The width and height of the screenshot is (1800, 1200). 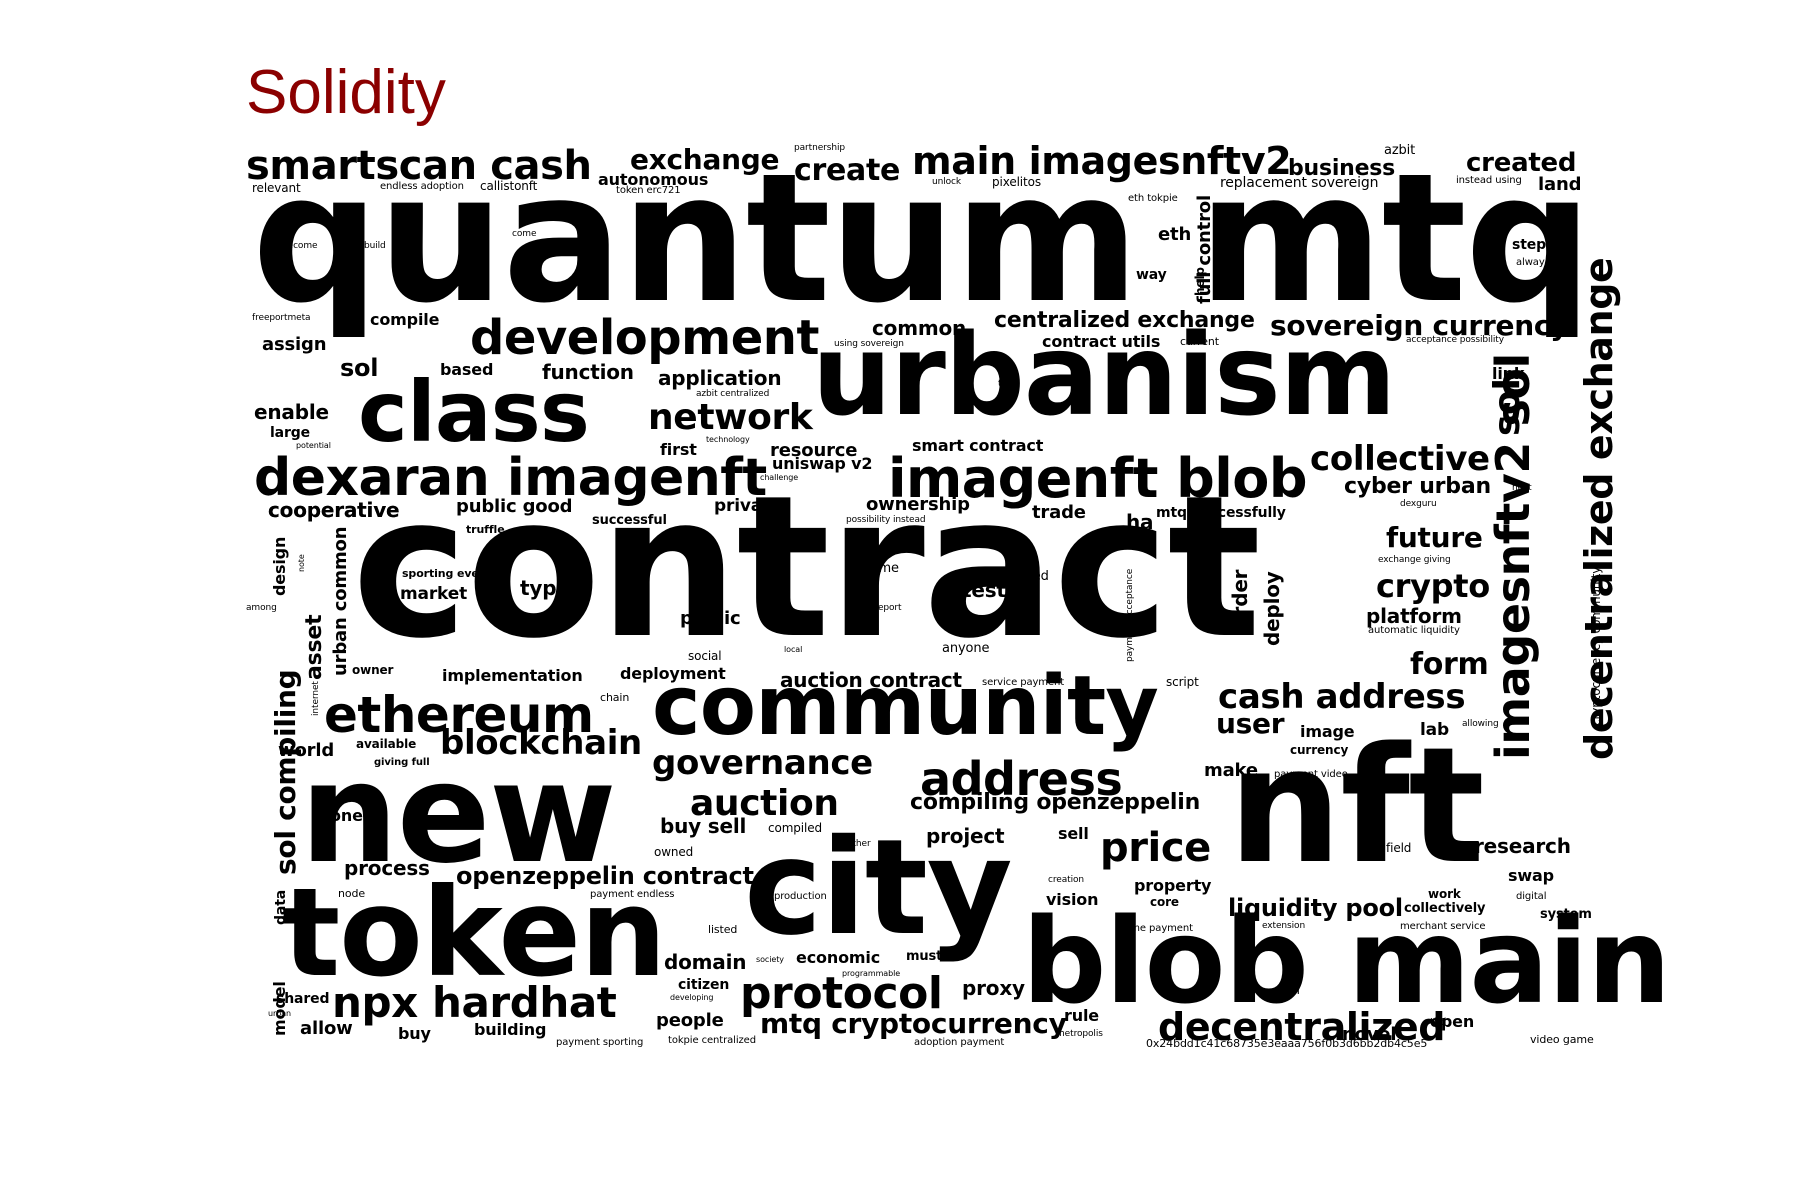 What do you see at coordinates (1445, 908) in the screenshot?
I see `cloud-word: collectively` at bounding box center [1445, 908].